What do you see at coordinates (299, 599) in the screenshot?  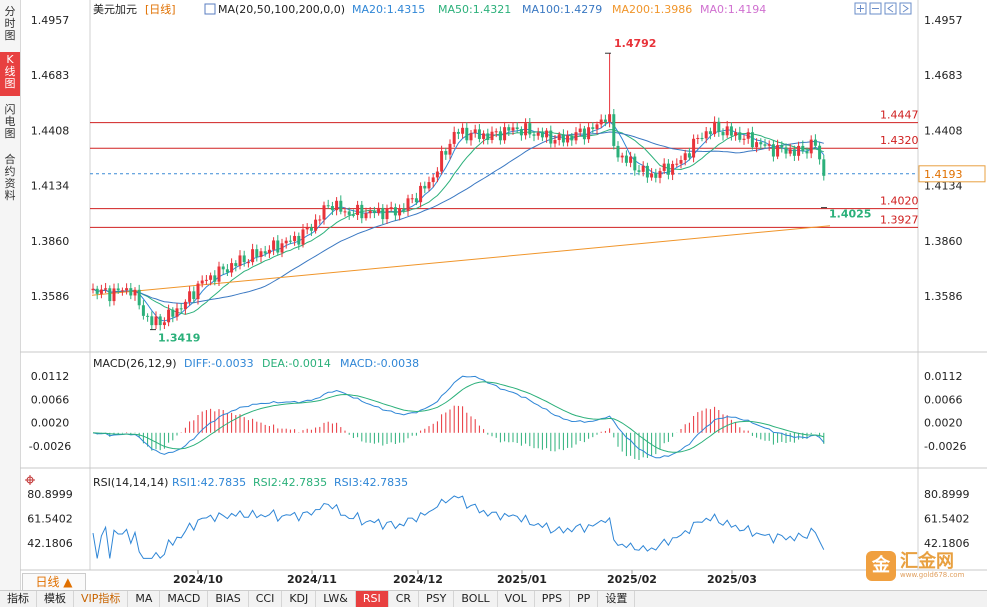 I see `bottom-tab-7: KDJ` at bounding box center [299, 599].